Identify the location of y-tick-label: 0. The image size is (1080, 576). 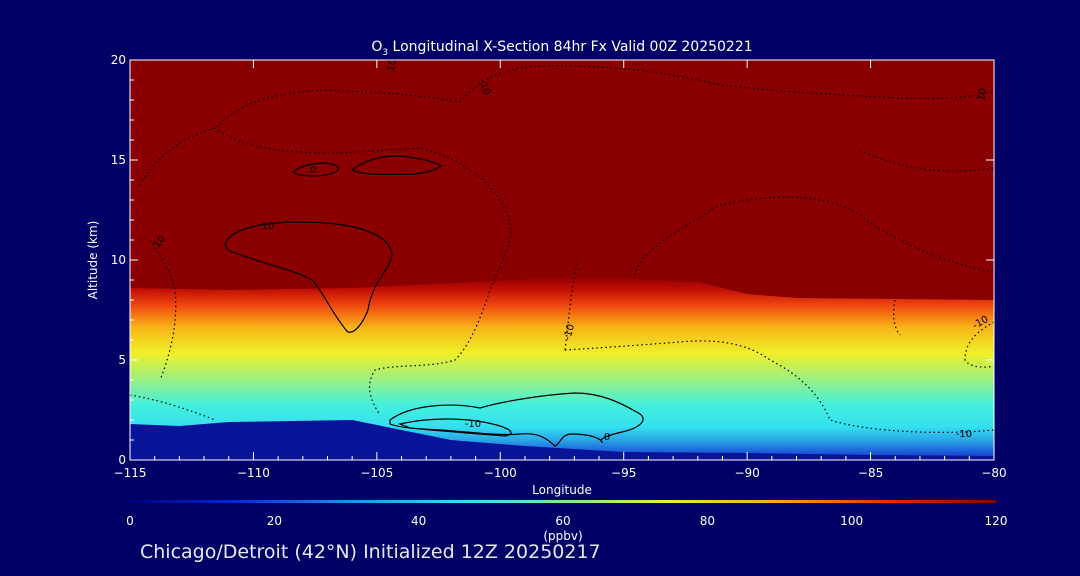
(122, 460).